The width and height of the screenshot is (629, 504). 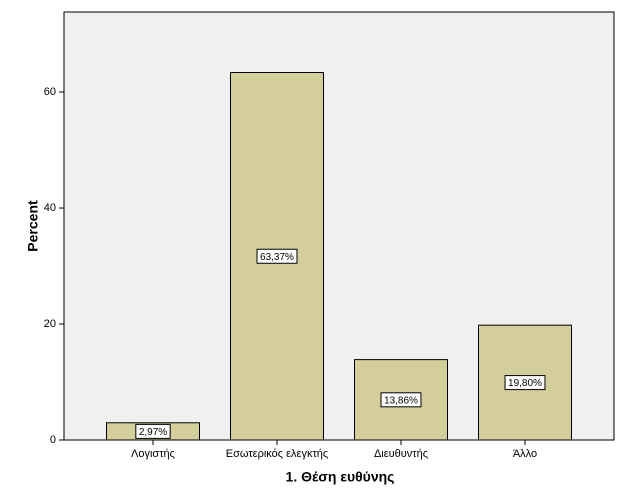 What do you see at coordinates (525, 454) in the screenshot?
I see `x-tick-label: Άλλο` at bounding box center [525, 454].